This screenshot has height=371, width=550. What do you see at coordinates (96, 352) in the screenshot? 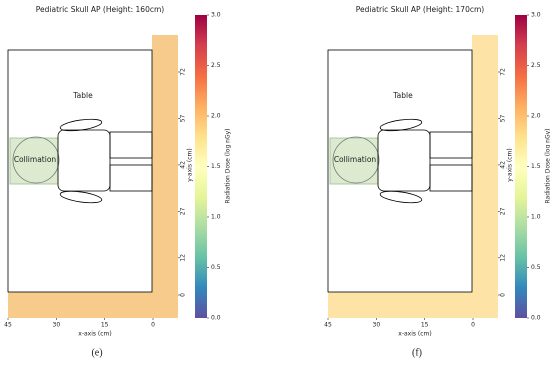
I see `caption: (e)` at bounding box center [96, 352].